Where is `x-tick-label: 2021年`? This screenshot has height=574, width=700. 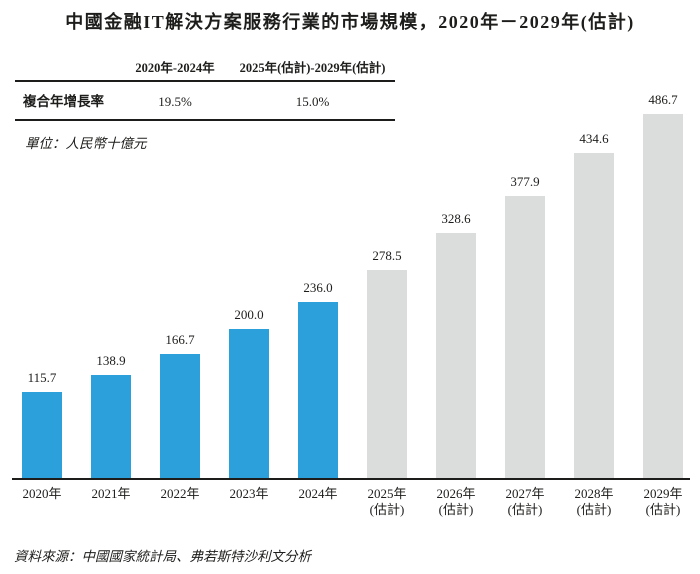
x-tick-label: 2021年 is located at coordinates (111, 494).